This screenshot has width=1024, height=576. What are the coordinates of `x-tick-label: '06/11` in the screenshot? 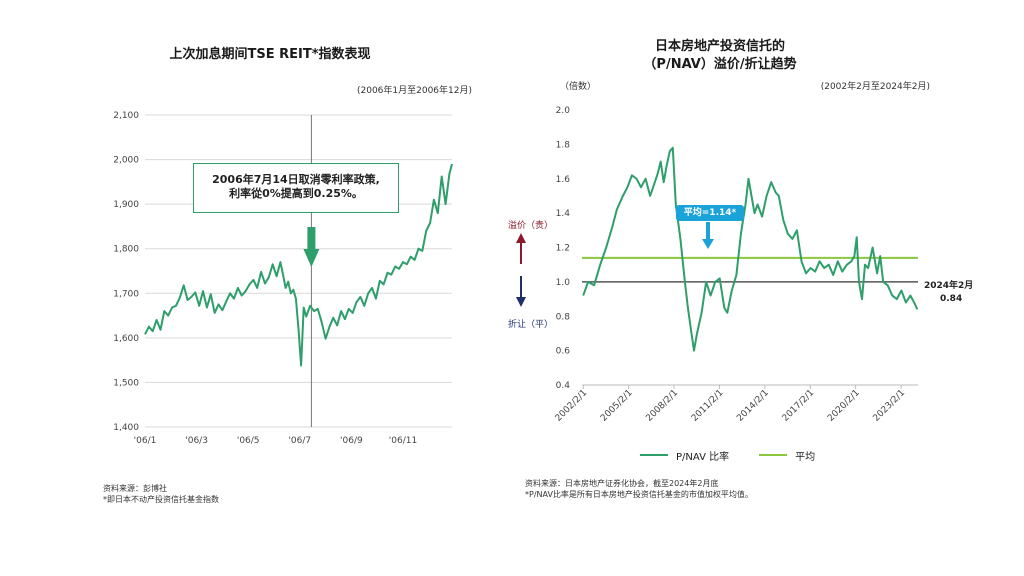 It's located at (403, 441).